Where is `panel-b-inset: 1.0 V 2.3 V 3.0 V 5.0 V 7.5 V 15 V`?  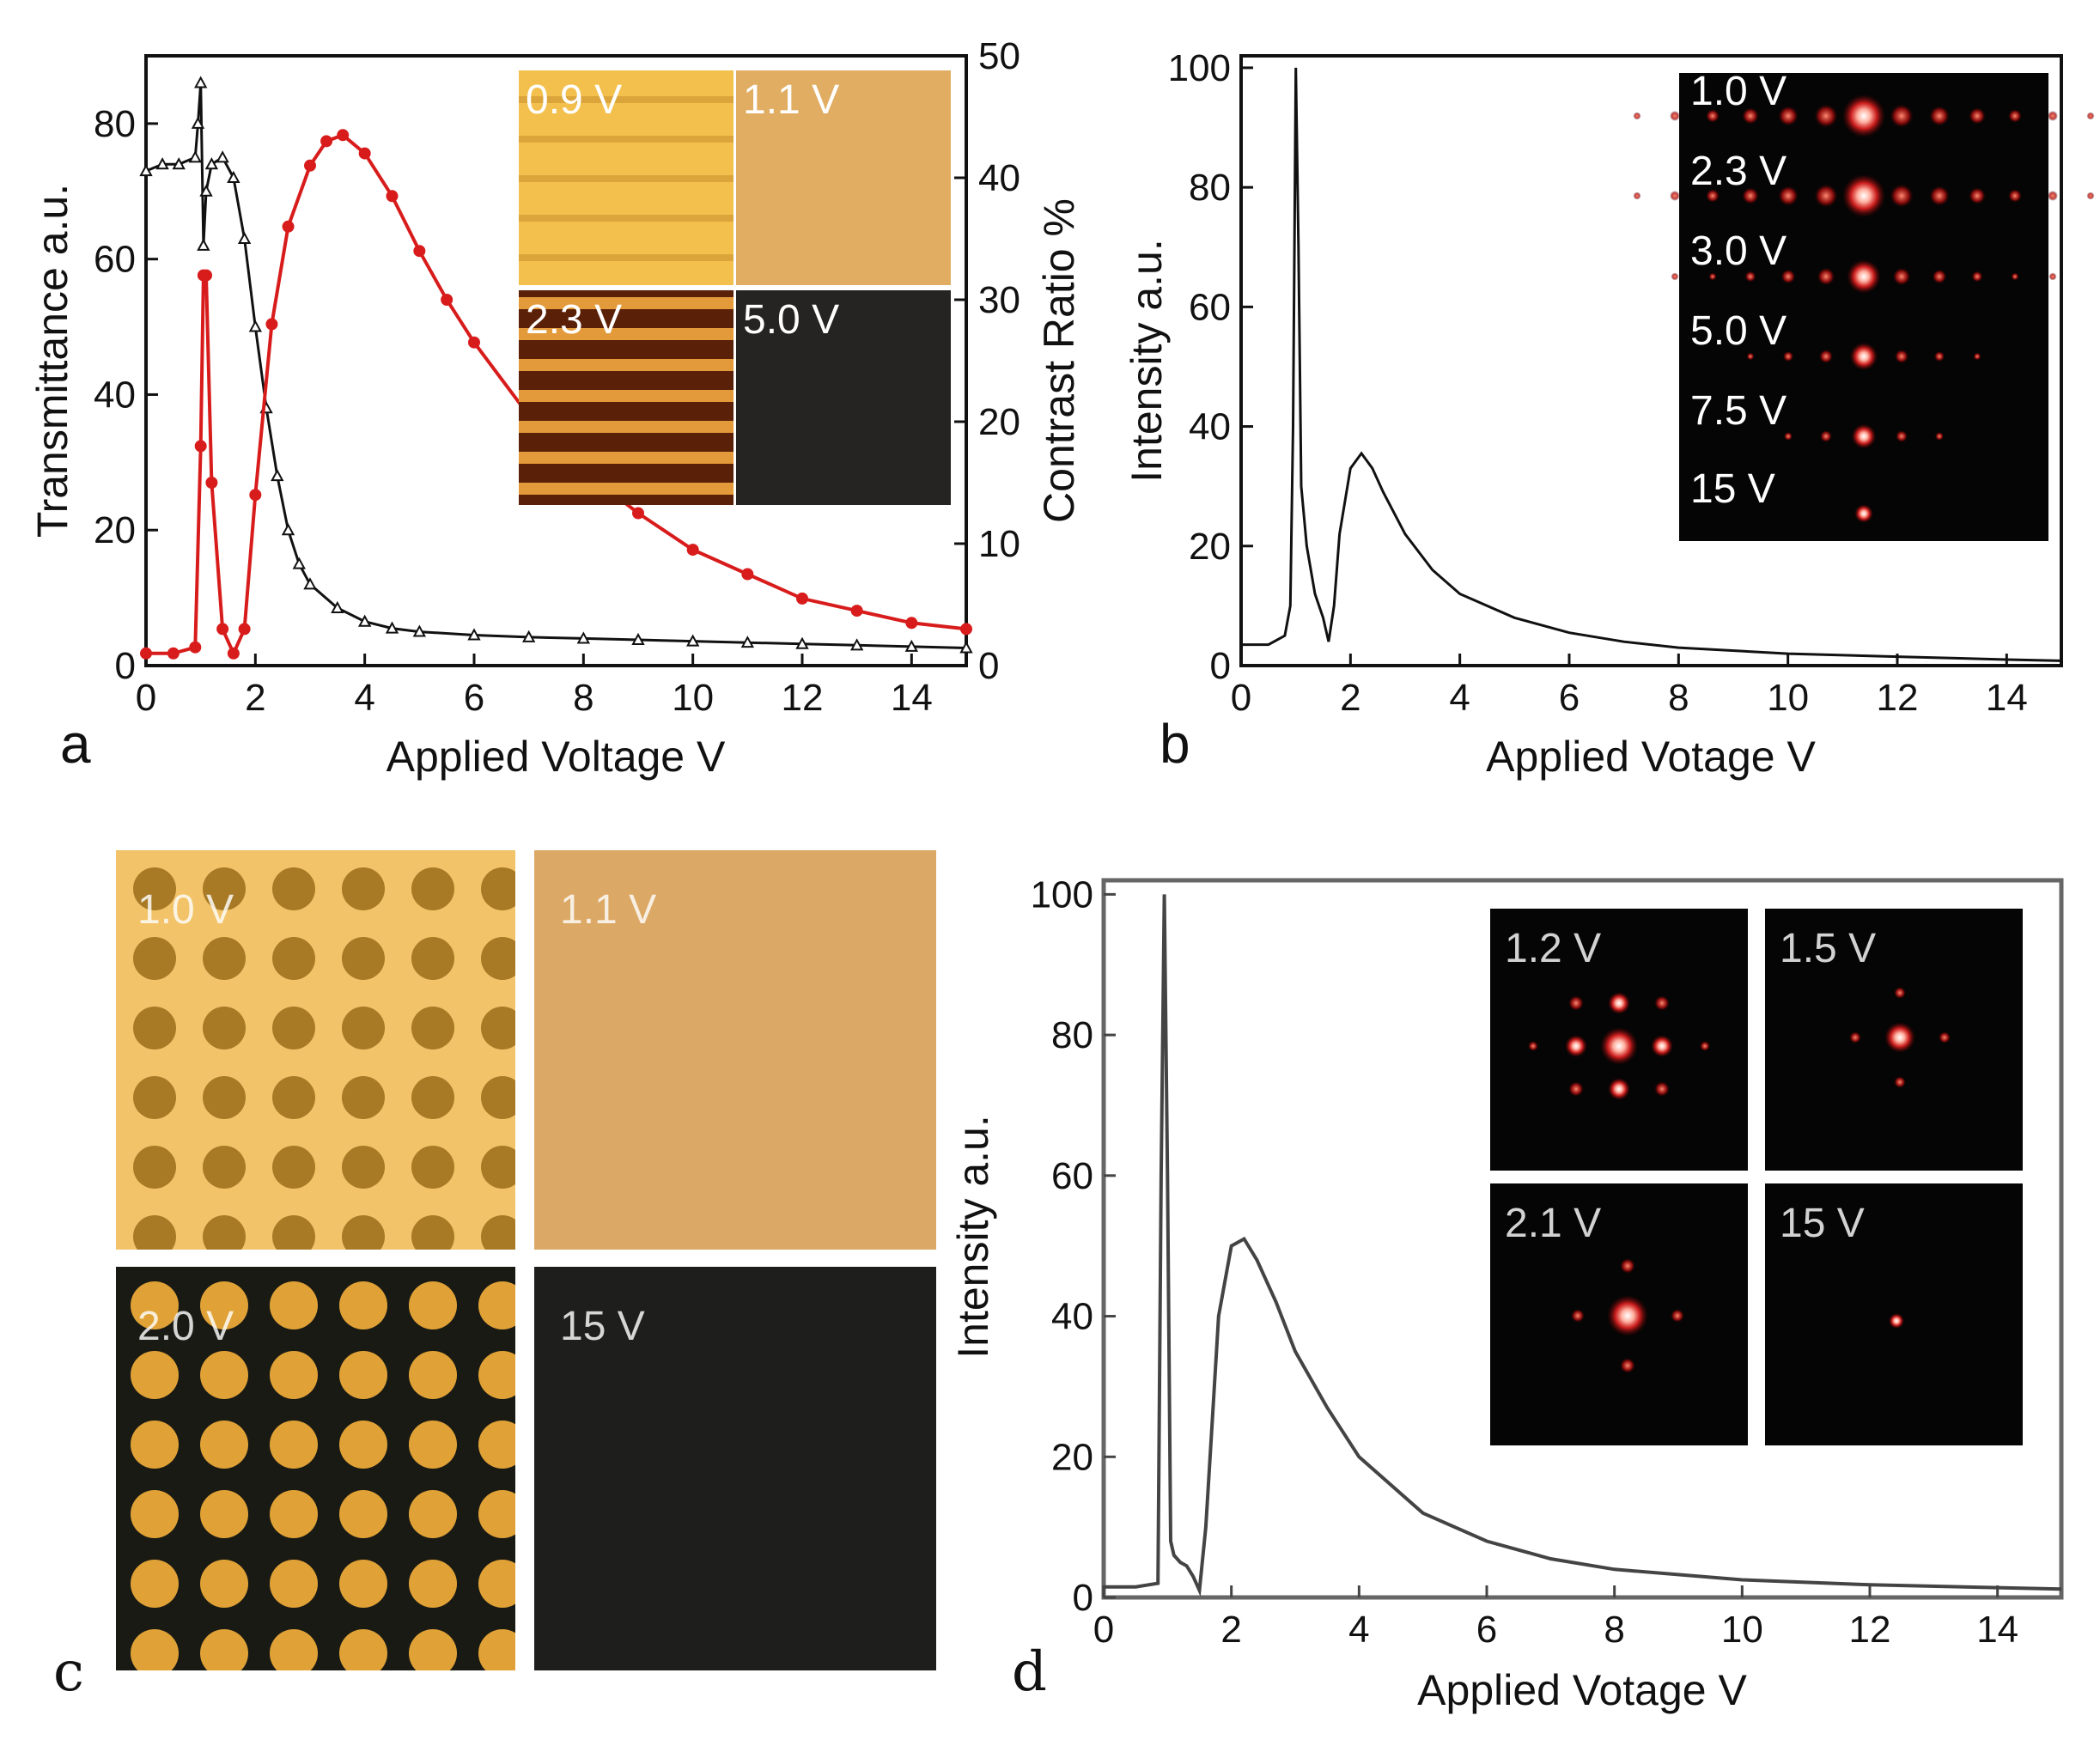 panel-b-inset: 1.0 V 2.3 V 3.0 V 5.0 V 7.5 V 15 V is located at coordinates (1864, 305).